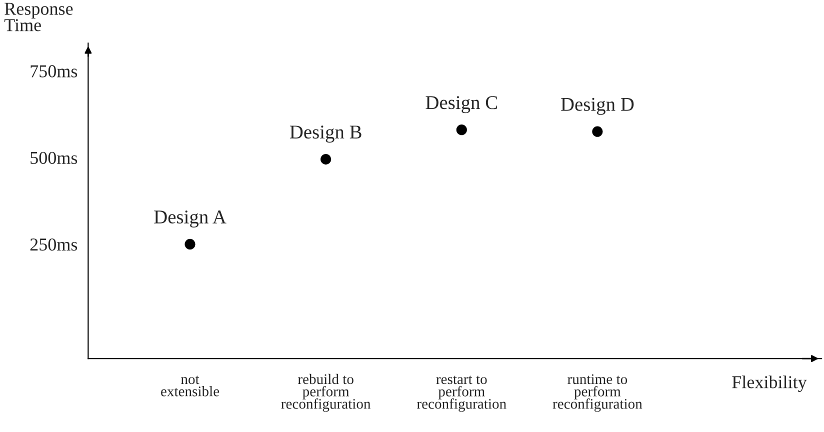 This screenshot has width=824, height=432. I want to click on x-tick-label: restart to perform reconfiguration, so click(461, 394).